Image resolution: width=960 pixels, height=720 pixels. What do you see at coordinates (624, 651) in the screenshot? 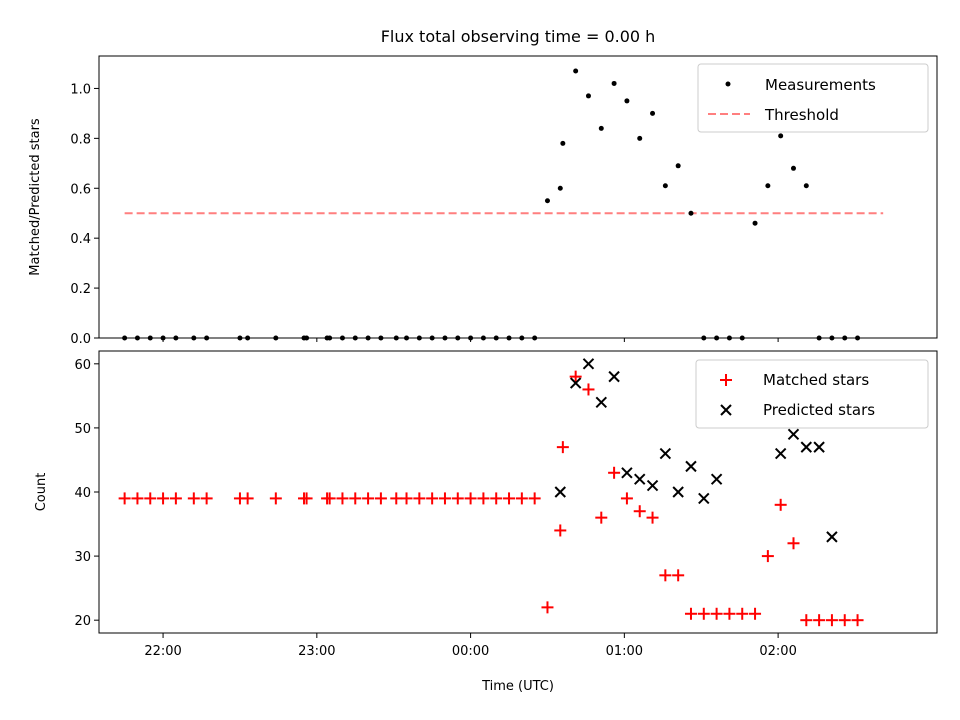
I see `bottom-x-tick-label: 01:00` at bounding box center [624, 651].